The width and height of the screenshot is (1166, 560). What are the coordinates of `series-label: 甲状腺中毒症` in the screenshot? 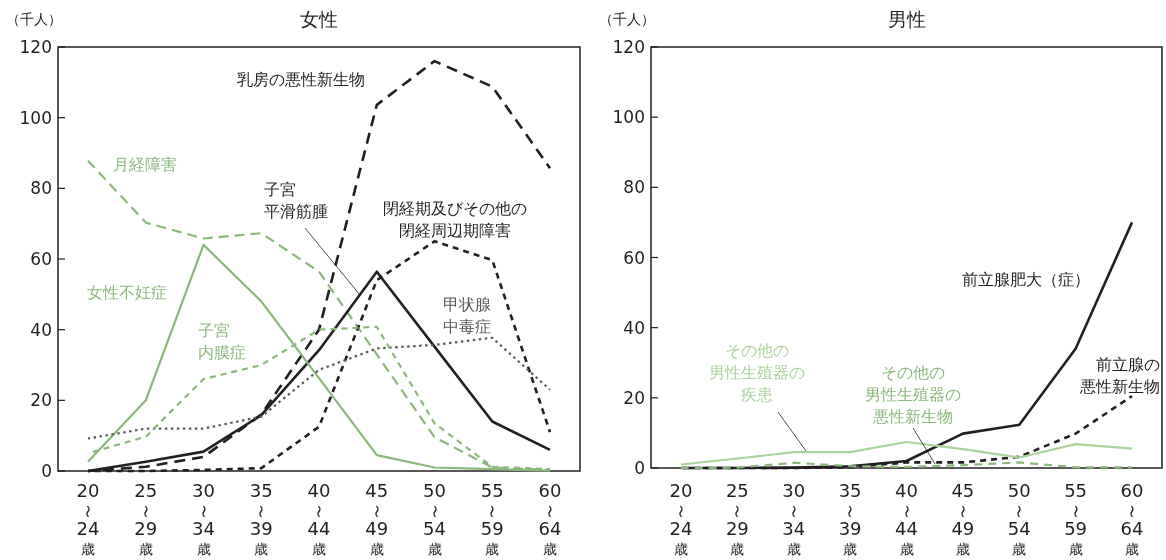 It's located at (467, 315).